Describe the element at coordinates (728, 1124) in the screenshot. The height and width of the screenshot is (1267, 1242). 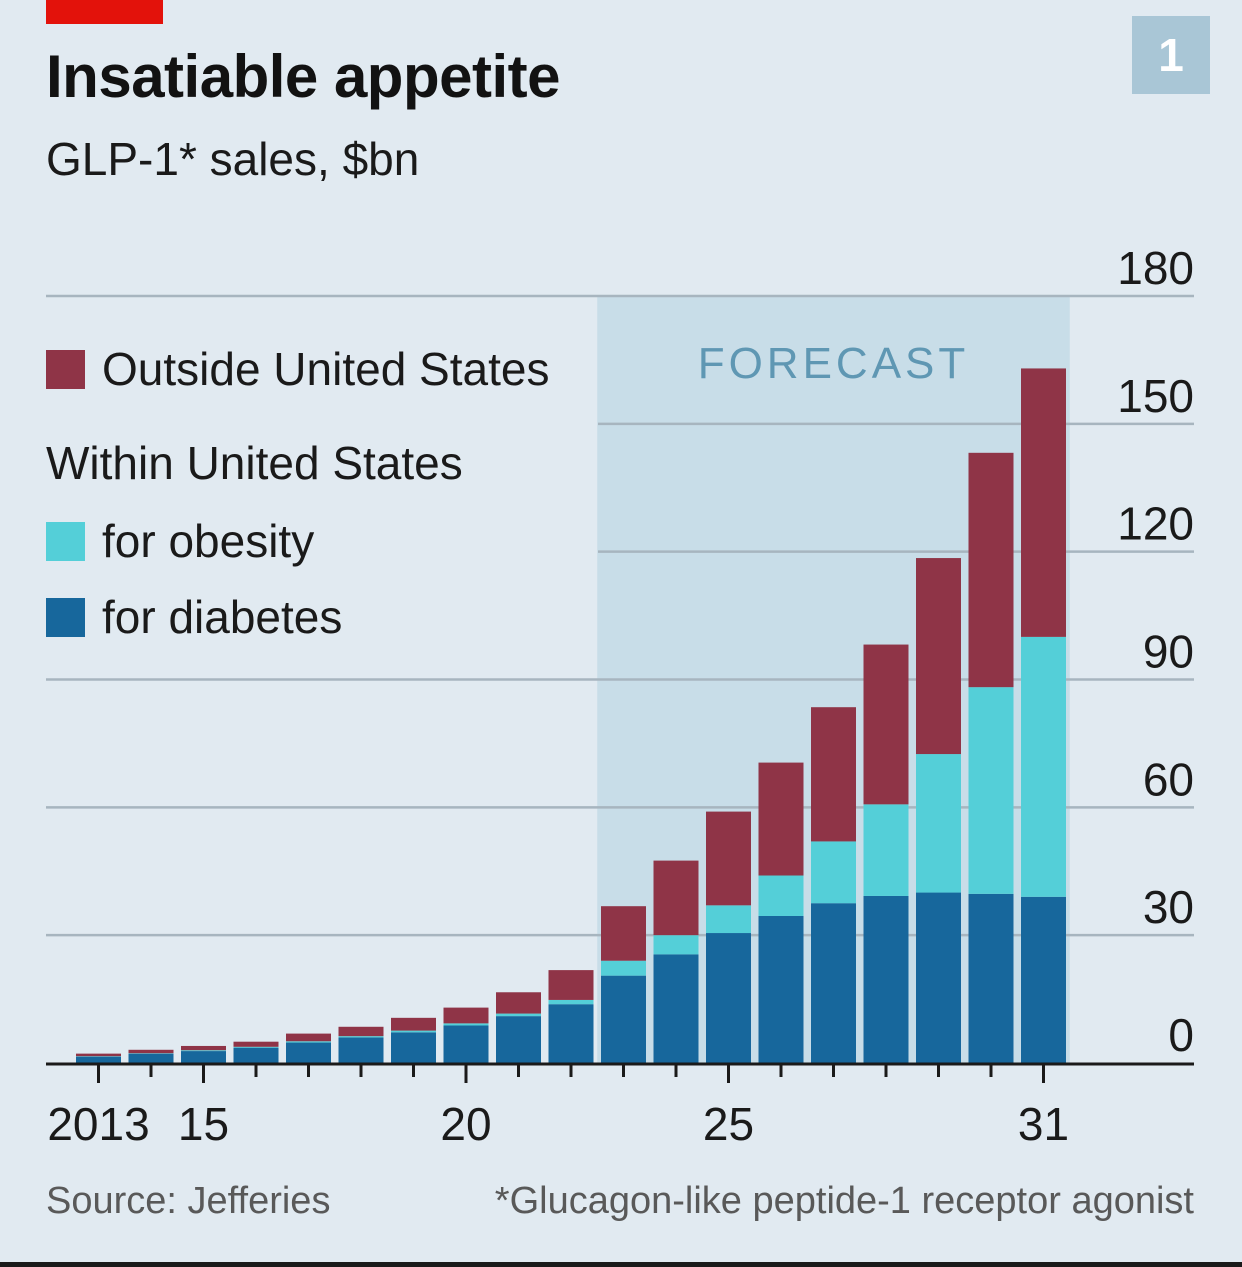
I see `x-tick-label: 25` at that location.